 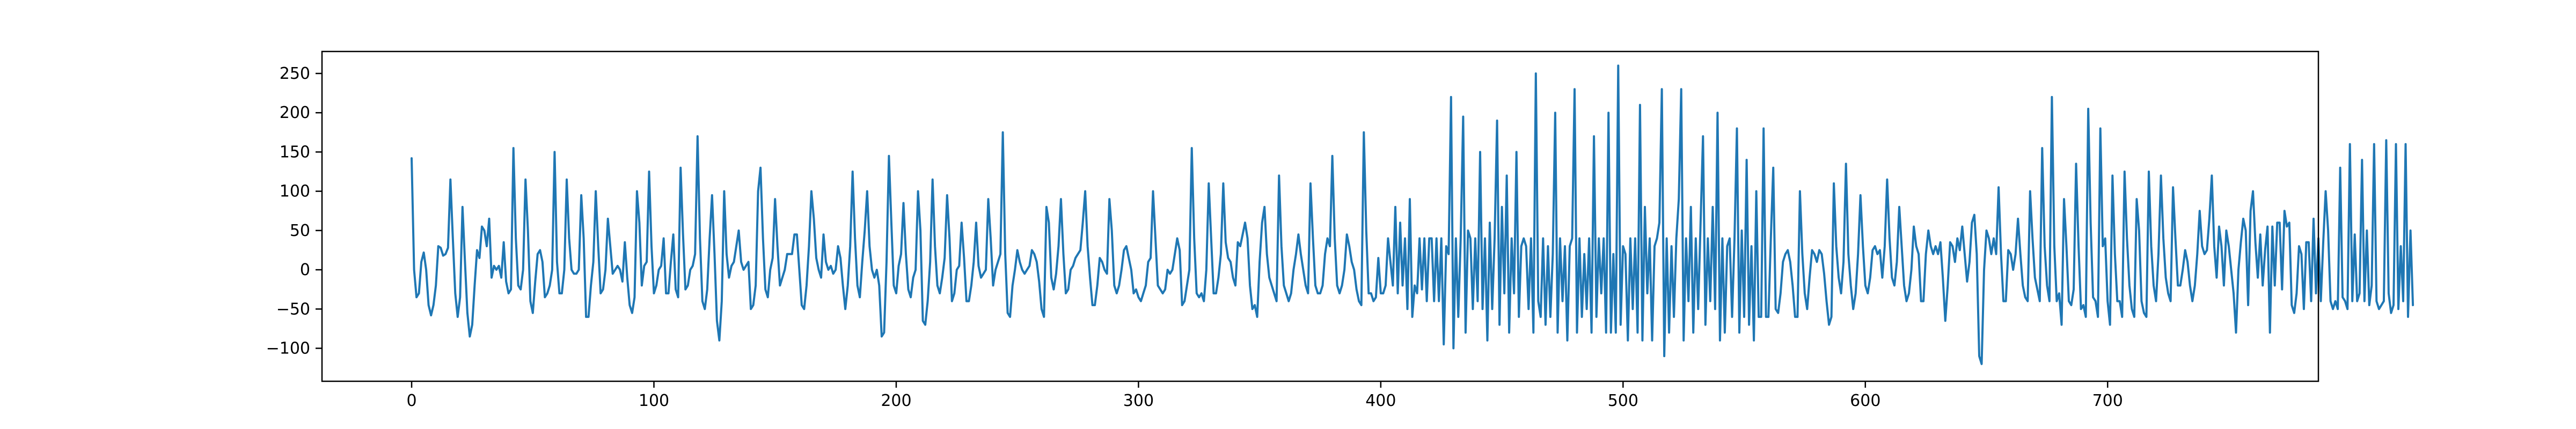 What do you see at coordinates (1264, 395) in the screenshot?
I see `x-axis: 0 100 200 300 400 500 600 700` at bounding box center [1264, 395].